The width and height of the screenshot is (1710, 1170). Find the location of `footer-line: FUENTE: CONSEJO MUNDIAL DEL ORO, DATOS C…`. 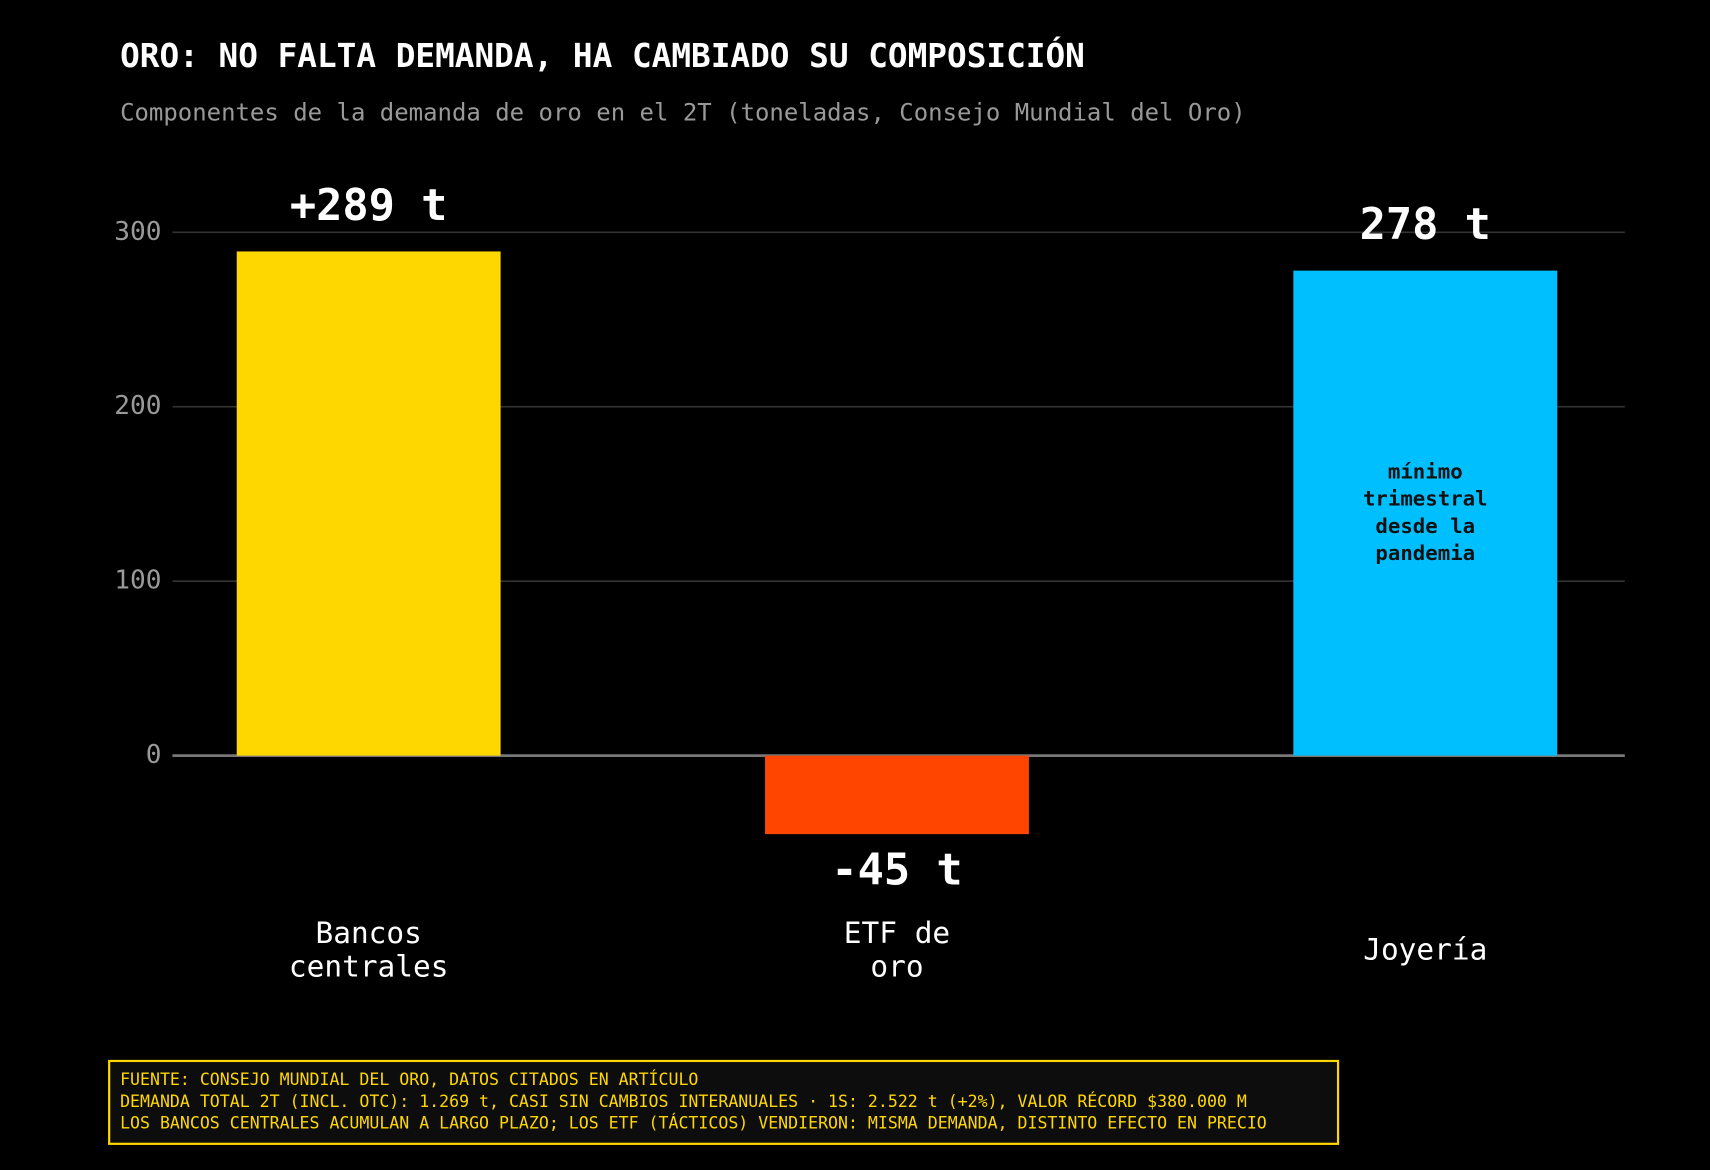

footer-line: FUENTE: CONSEJO MUNDIAL DEL ORO, DATOS C… is located at coordinates (409, 1079).